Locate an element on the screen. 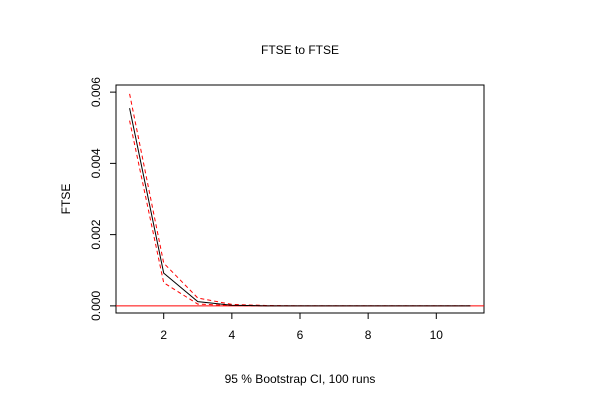 The image size is (600, 400). x-tick-label: 8 is located at coordinates (368, 335).